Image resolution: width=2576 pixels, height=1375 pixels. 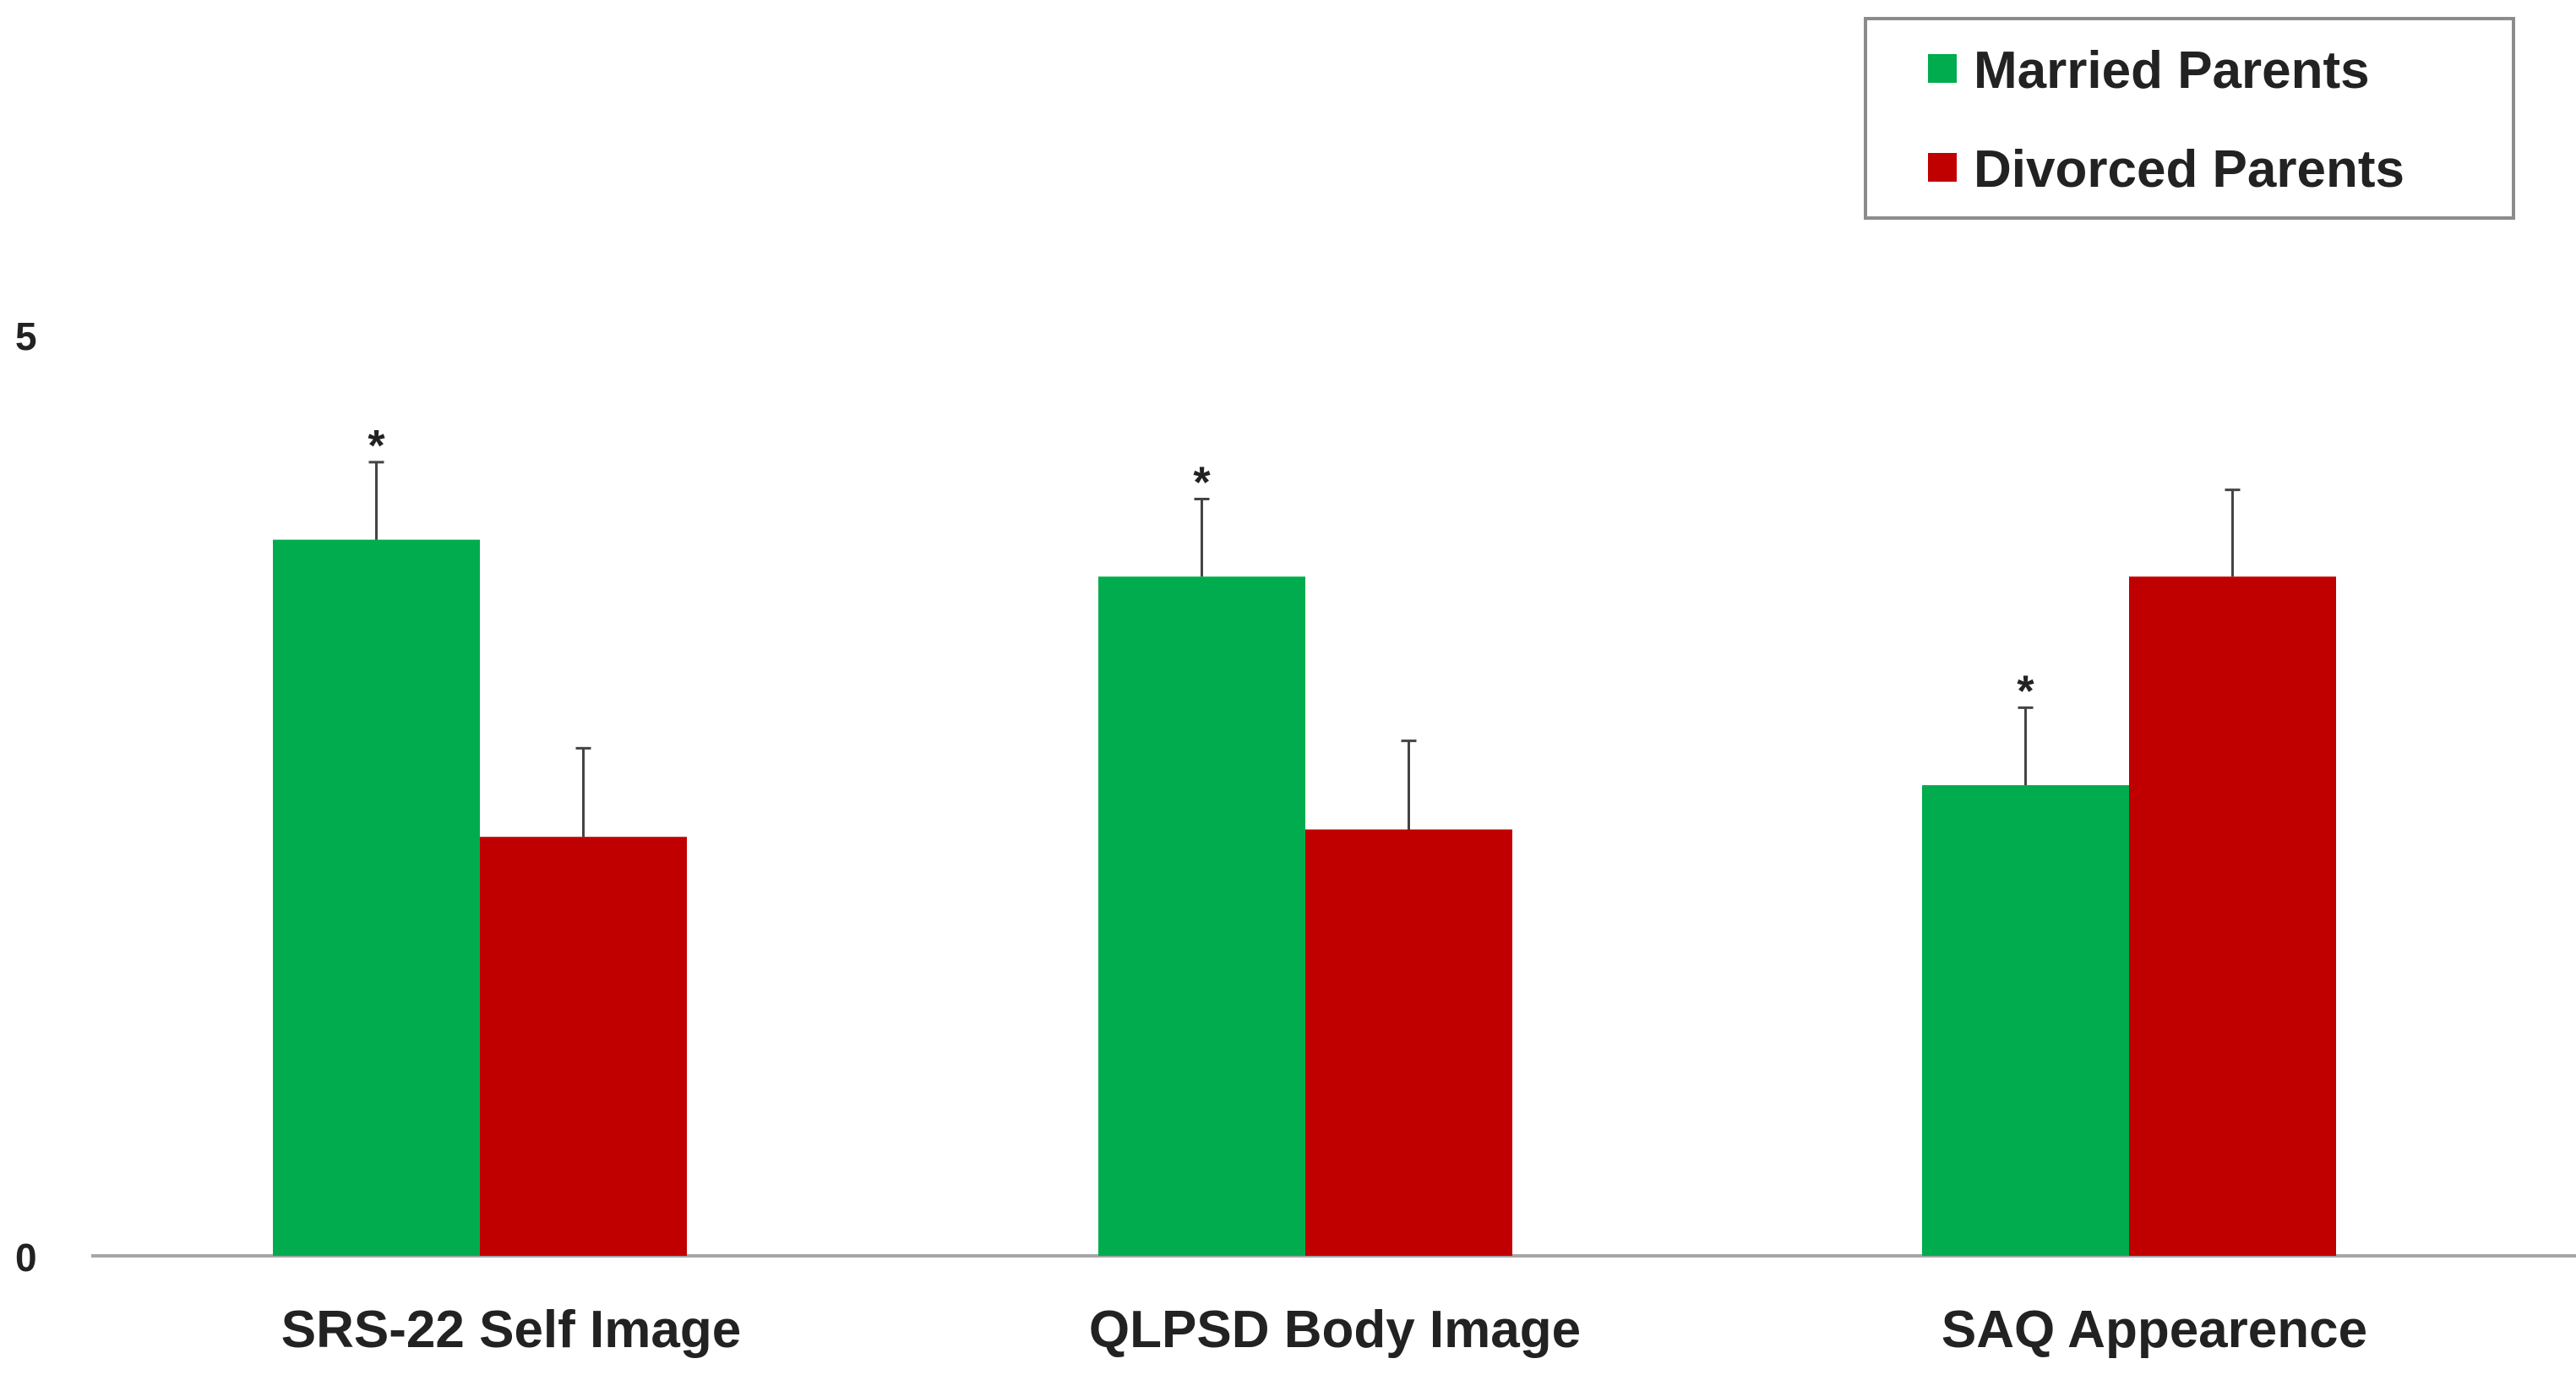 I want to click on y-tick-label-0: 0, so click(x=26, y=1258).